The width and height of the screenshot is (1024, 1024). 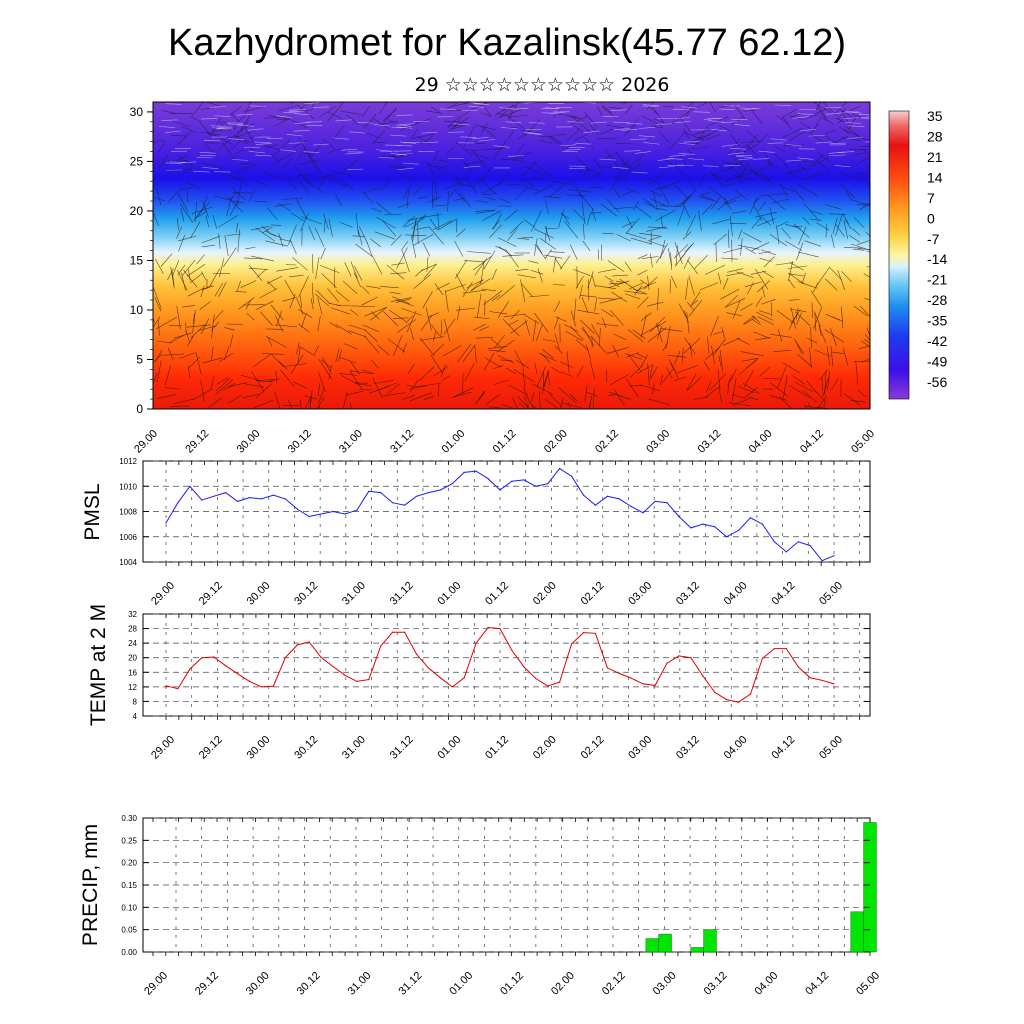 What do you see at coordinates (156, 984) in the screenshot?
I see `precip-time-label: 29.00` at bounding box center [156, 984].